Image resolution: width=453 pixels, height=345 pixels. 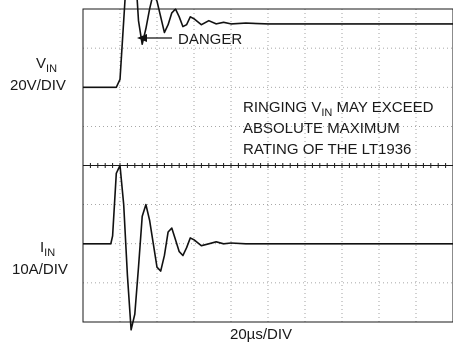 I want to click on axis-ticks, so click(x=267, y=165).